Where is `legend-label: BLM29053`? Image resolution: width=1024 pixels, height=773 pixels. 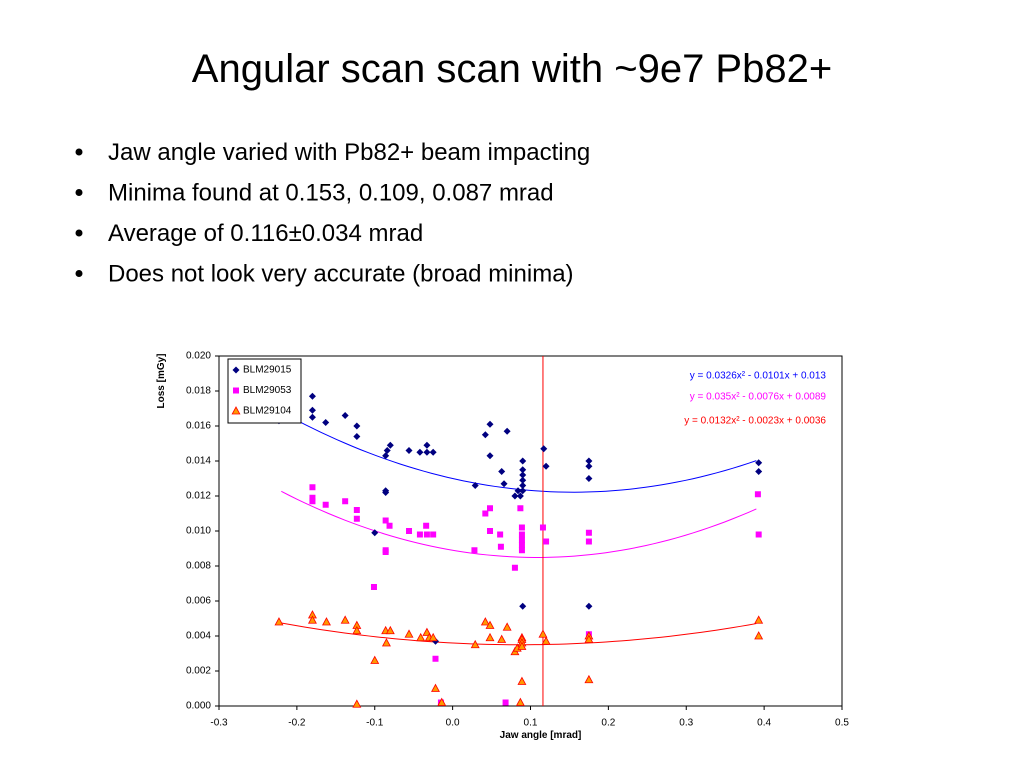 legend-label: BLM29053 is located at coordinates (267, 390).